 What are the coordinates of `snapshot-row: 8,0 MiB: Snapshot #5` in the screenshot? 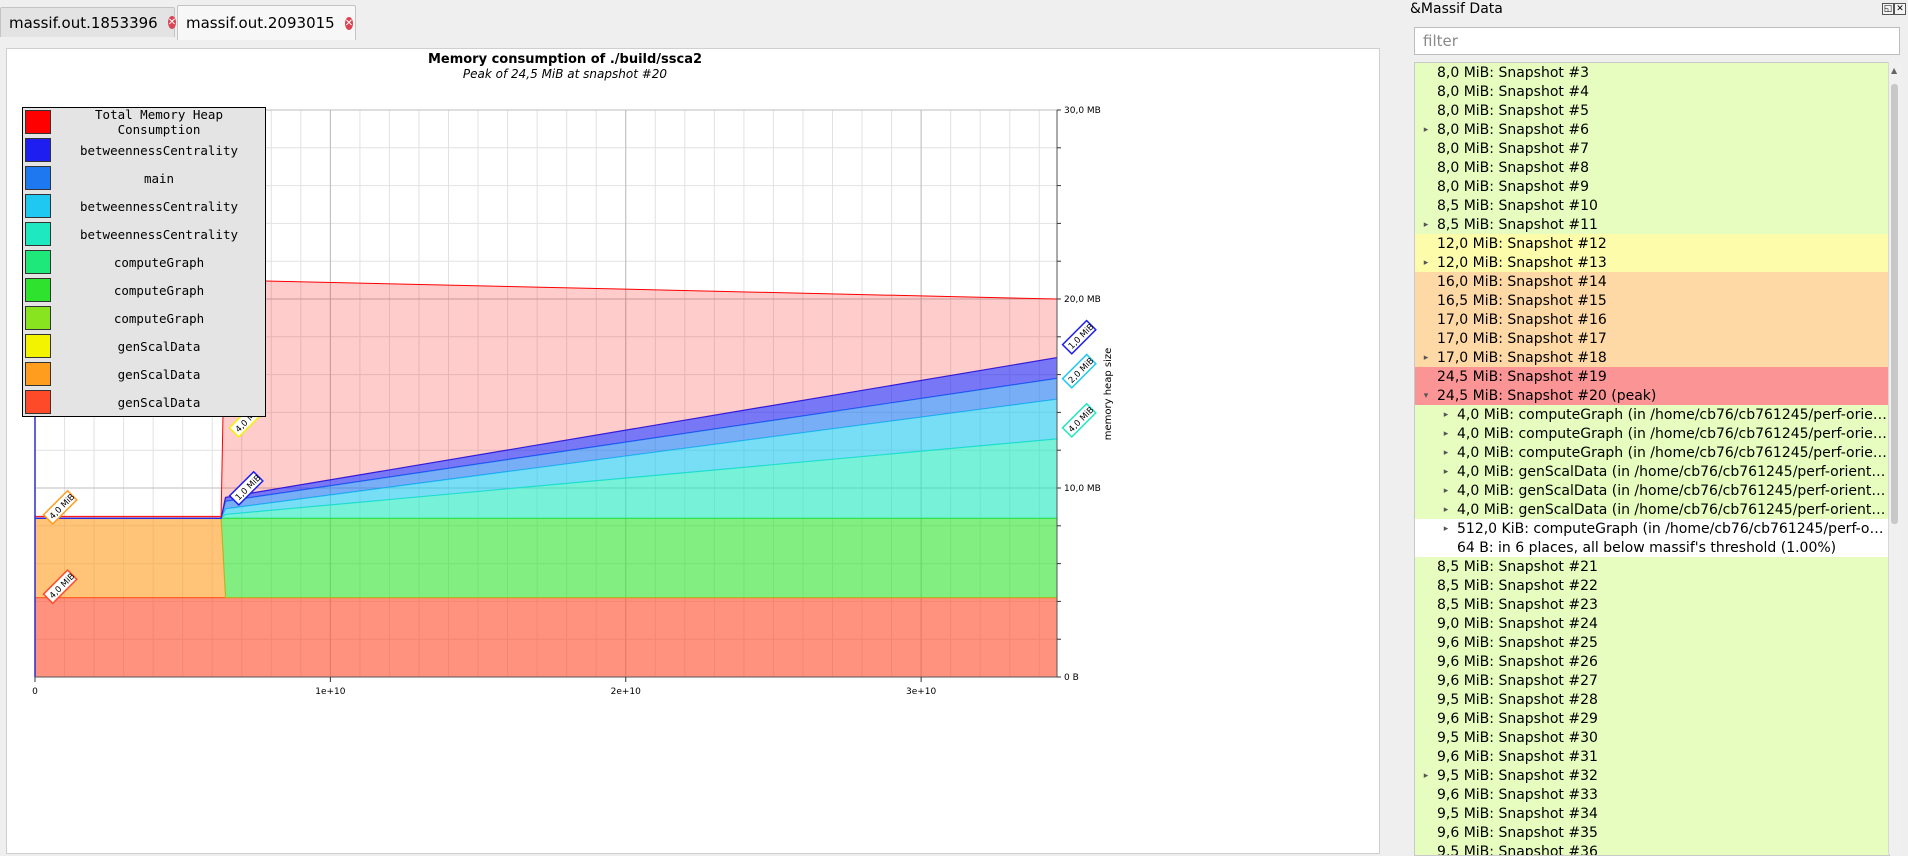 It's located at (1652, 110).